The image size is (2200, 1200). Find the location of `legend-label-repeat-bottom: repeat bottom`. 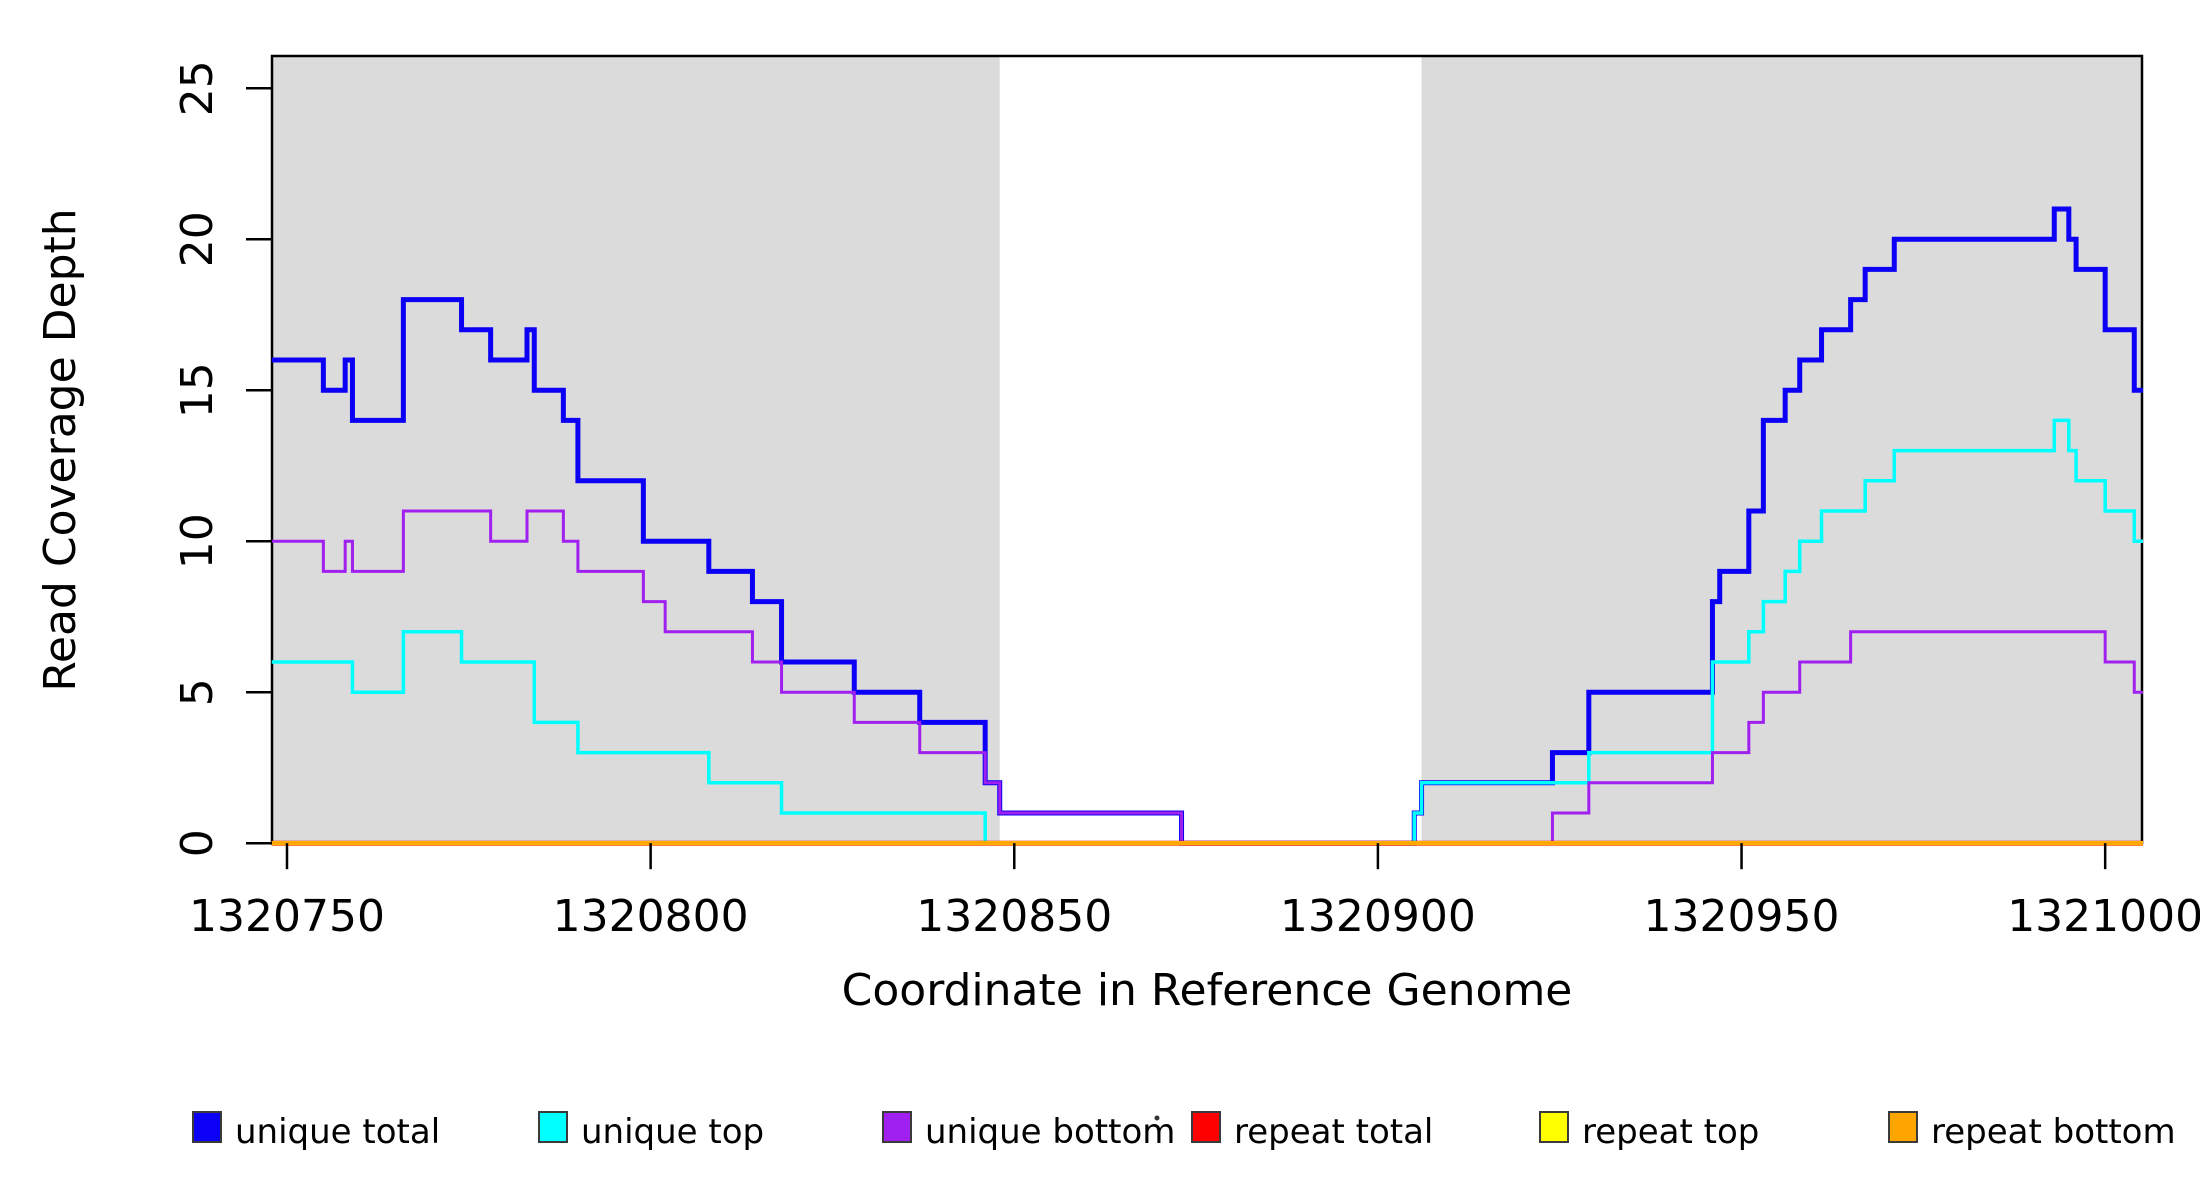

legend-label-repeat-bottom: repeat bottom is located at coordinates (2053, 1132).